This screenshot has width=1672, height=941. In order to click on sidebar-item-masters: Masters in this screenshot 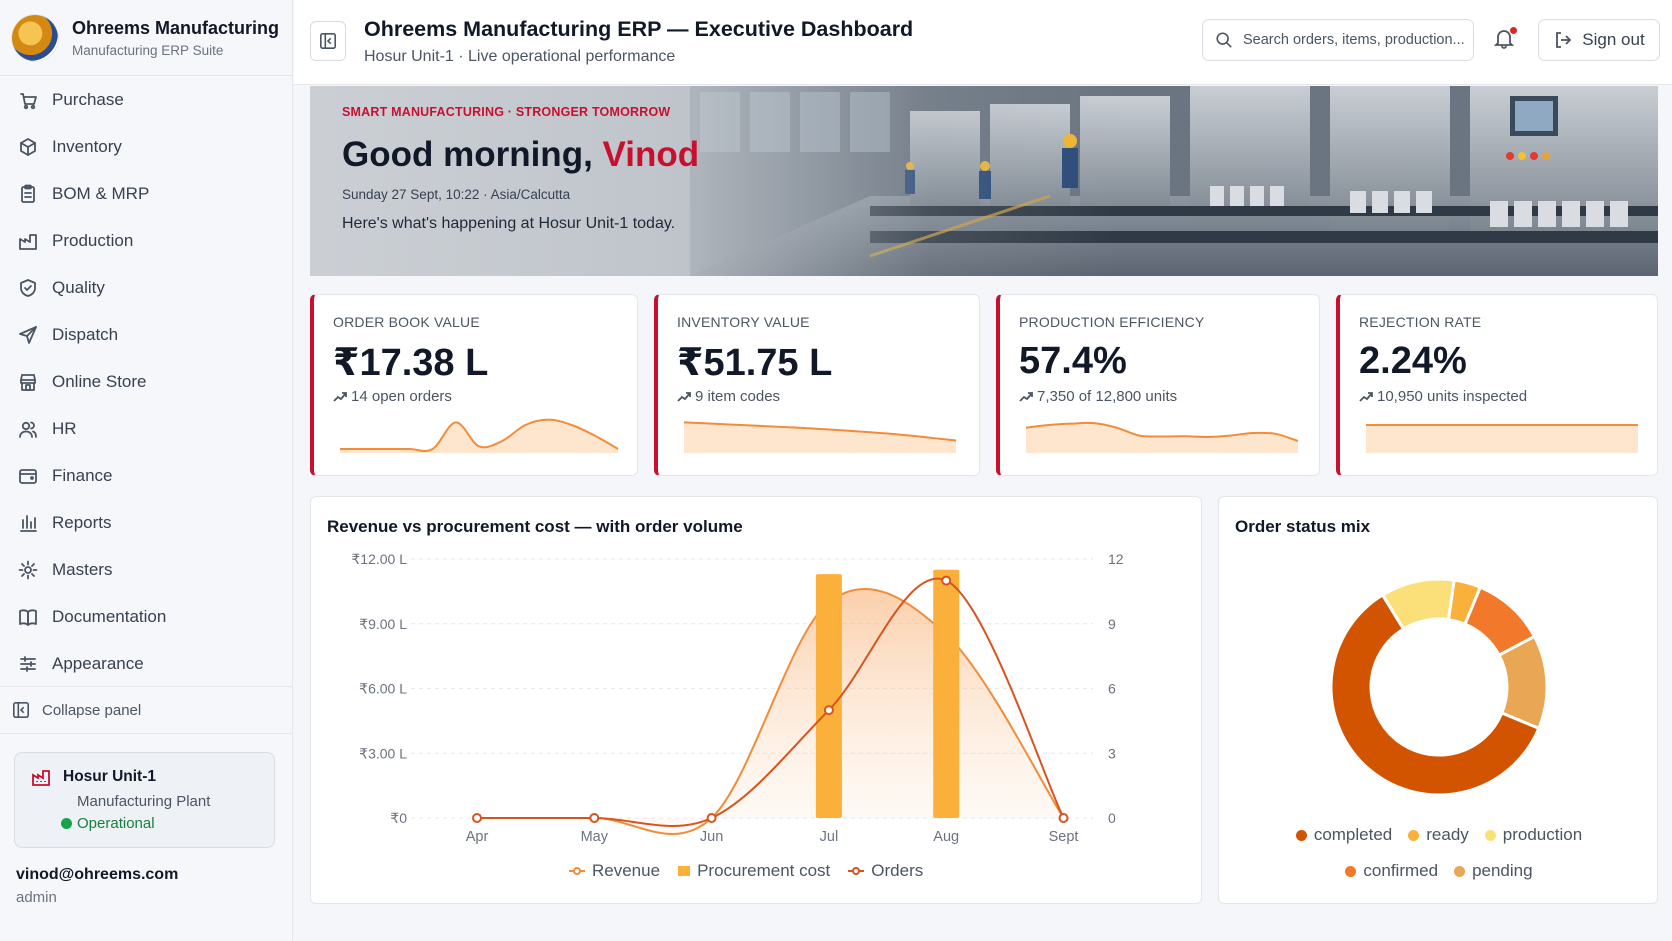, I will do `click(146, 569)`.